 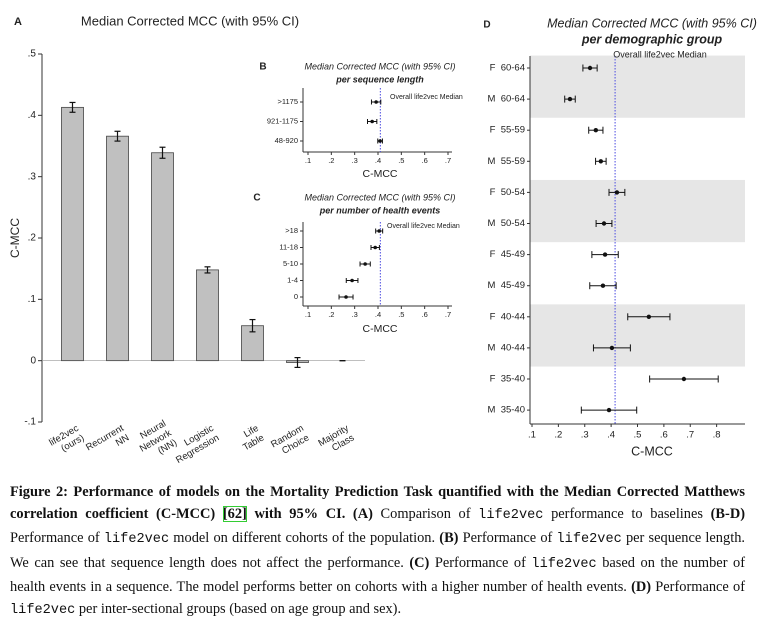 I want to click on y-tick-label: 11-18, so click(x=288, y=246).